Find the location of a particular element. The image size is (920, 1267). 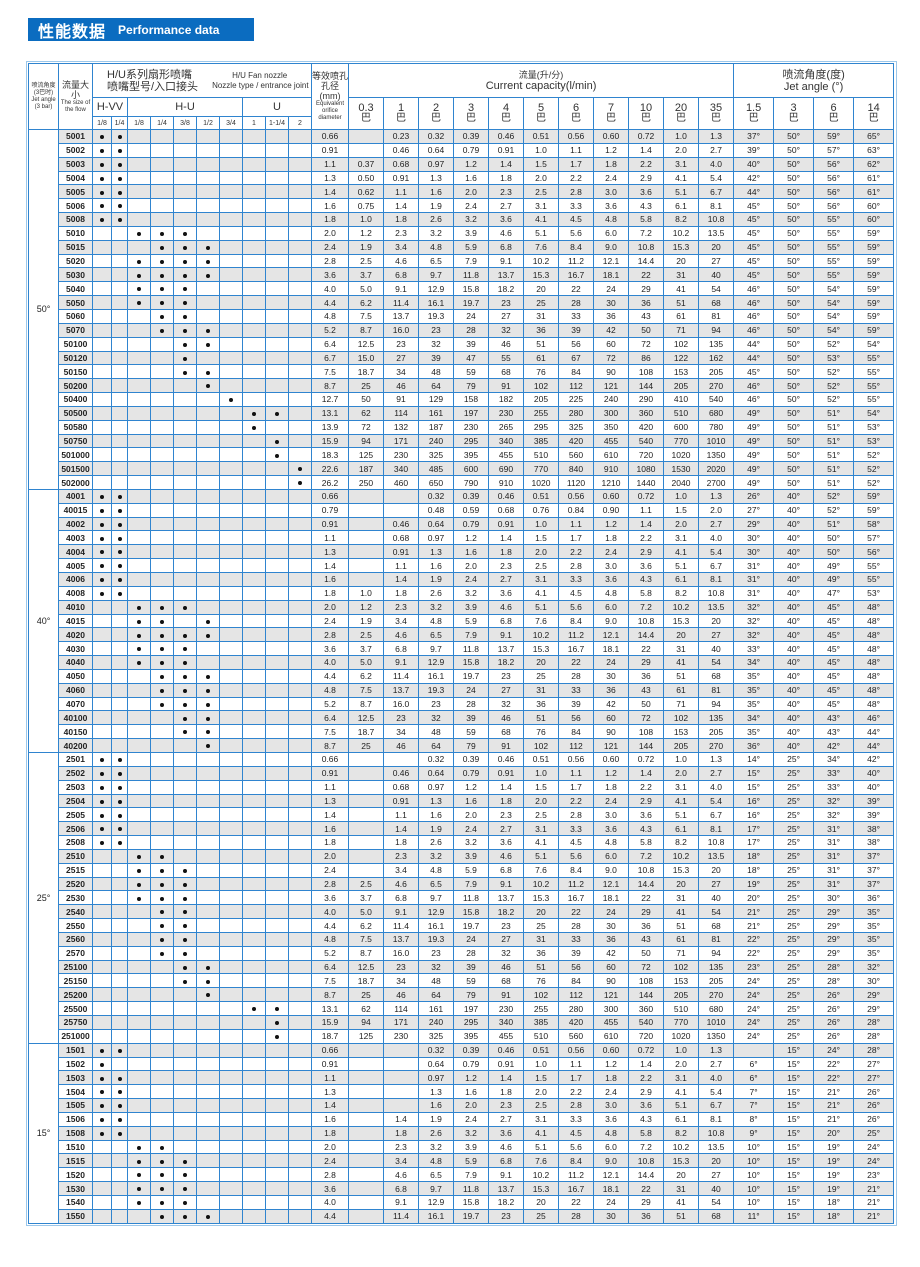

capacity-value: 0.91 is located at coordinates (506, 524).